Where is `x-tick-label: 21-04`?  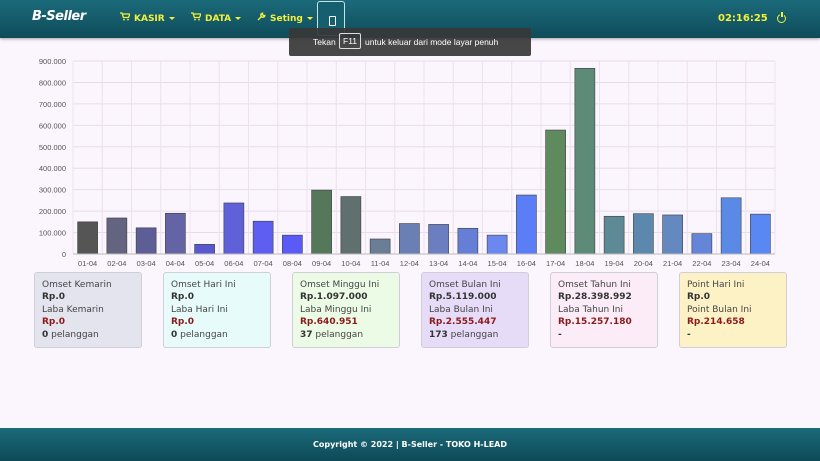 x-tick-label: 21-04 is located at coordinates (672, 263).